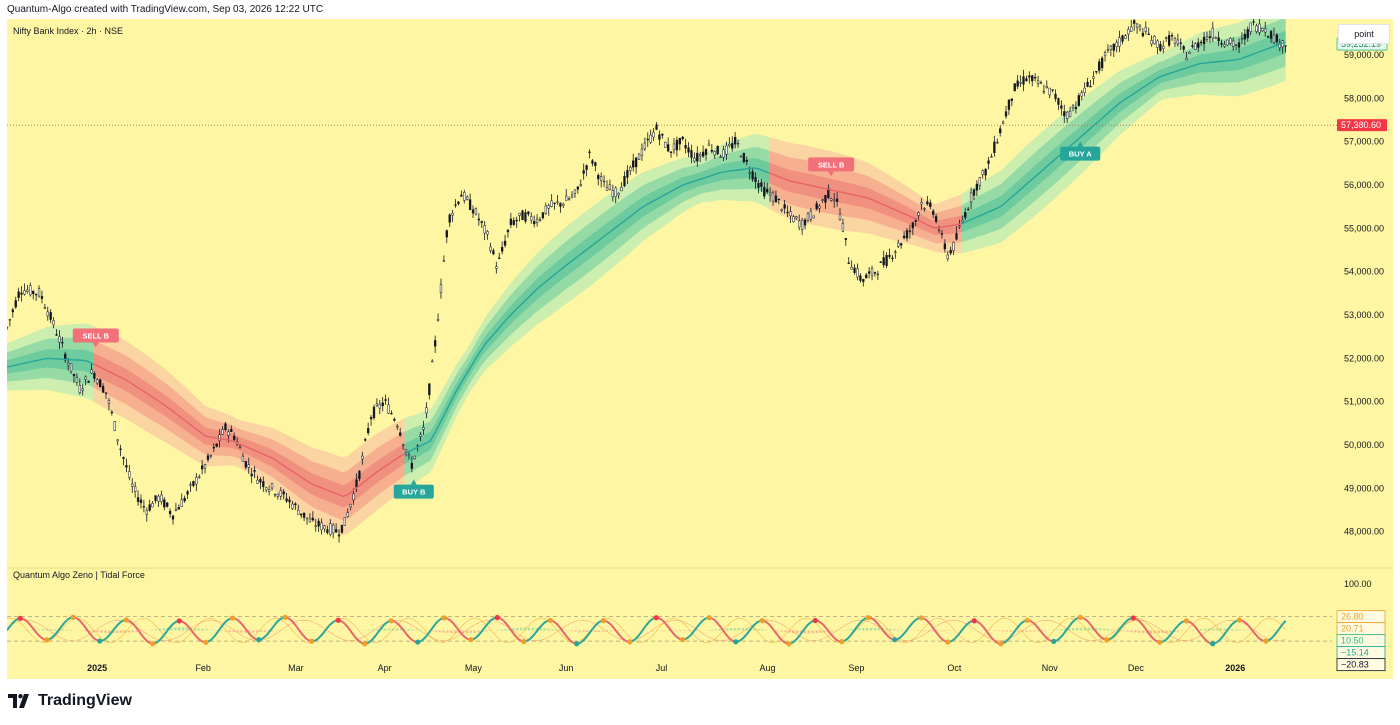 This screenshot has width=1400, height=725. I want to click on footer-brand: TradingView, so click(70, 701).